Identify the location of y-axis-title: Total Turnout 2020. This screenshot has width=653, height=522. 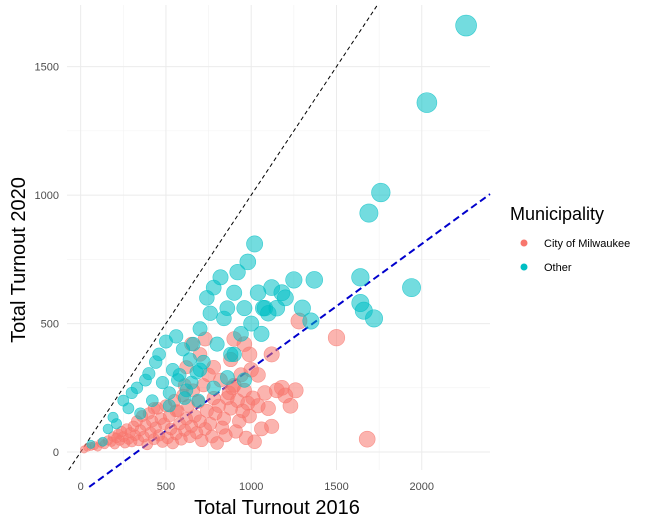
(19, 260).